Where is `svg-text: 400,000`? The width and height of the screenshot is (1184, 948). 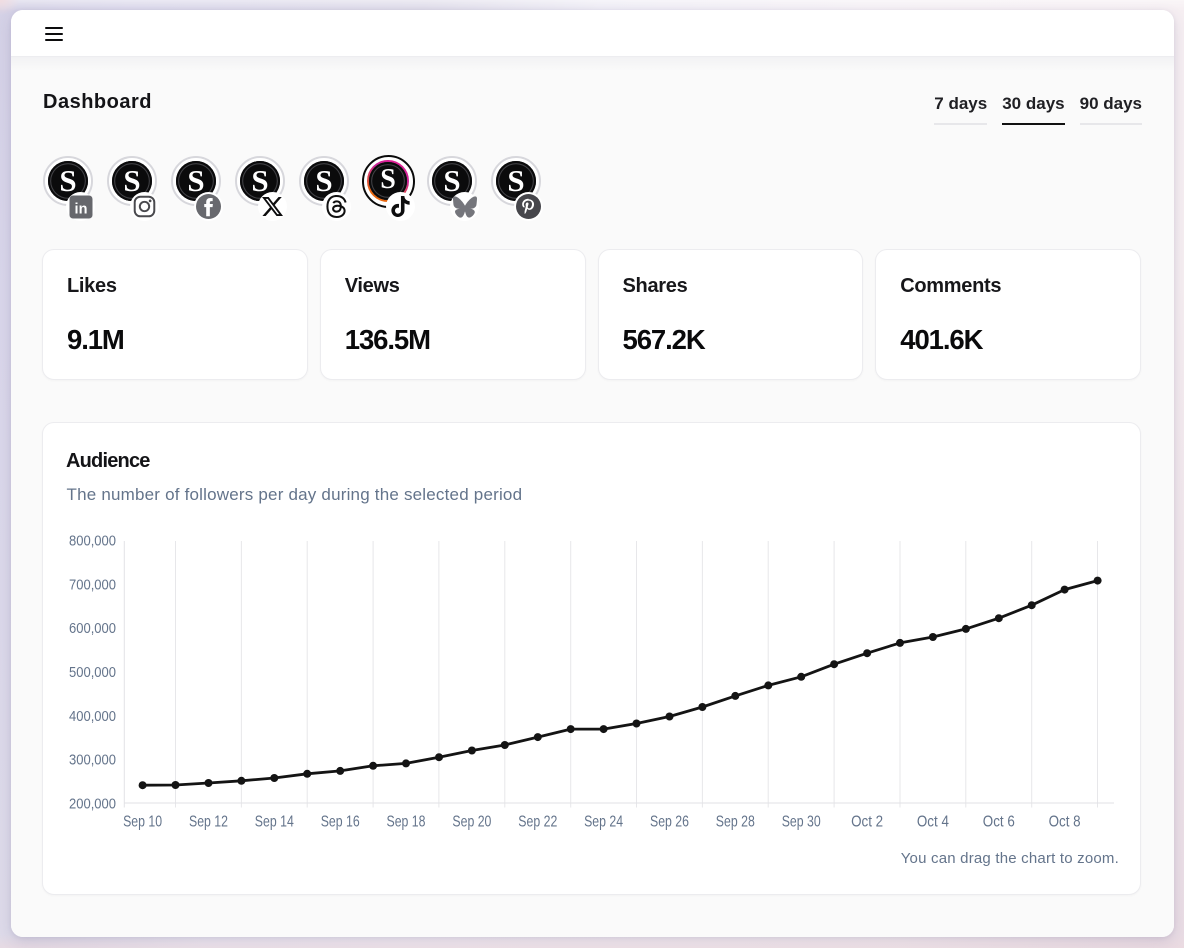 svg-text: 400,000 is located at coordinates (92, 717).